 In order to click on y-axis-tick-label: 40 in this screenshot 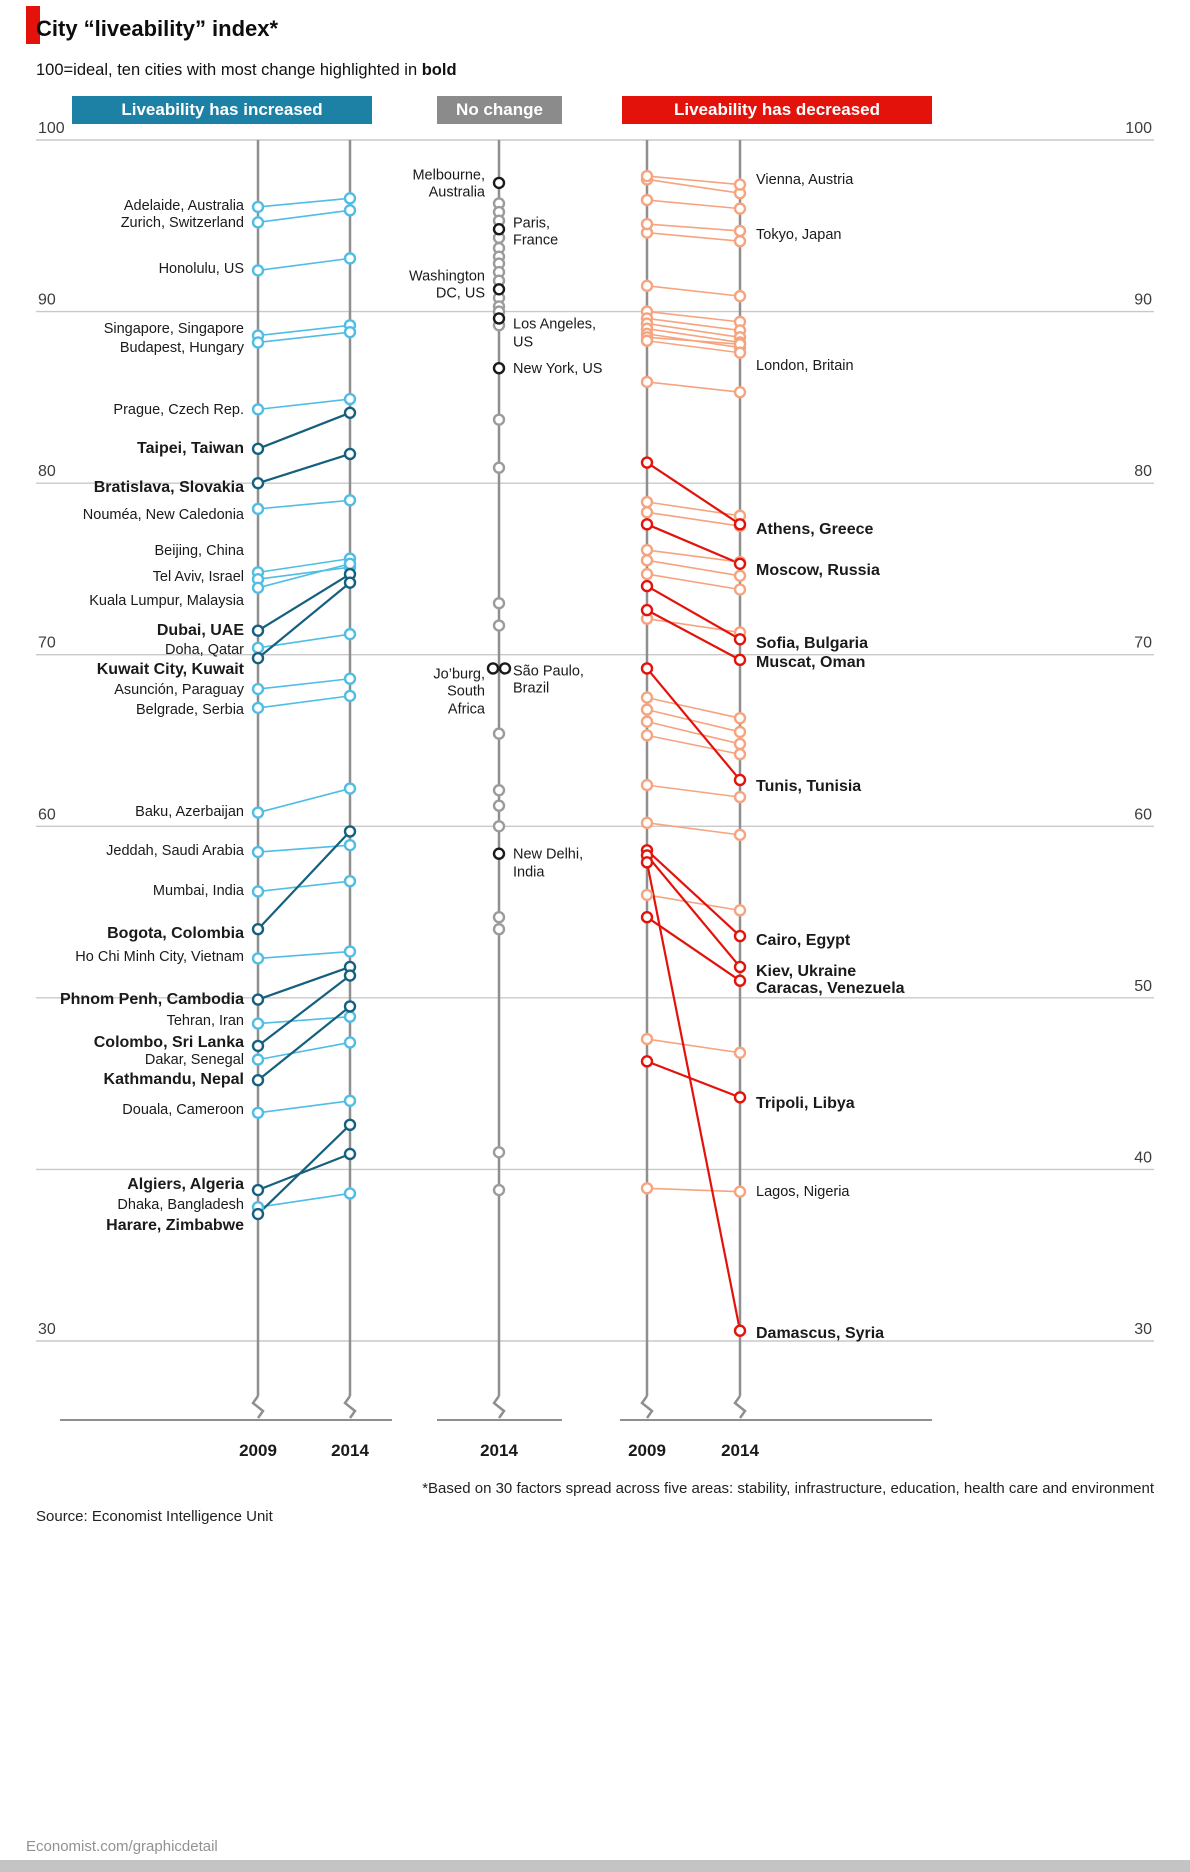, I will do `click(1143, 1157)`.